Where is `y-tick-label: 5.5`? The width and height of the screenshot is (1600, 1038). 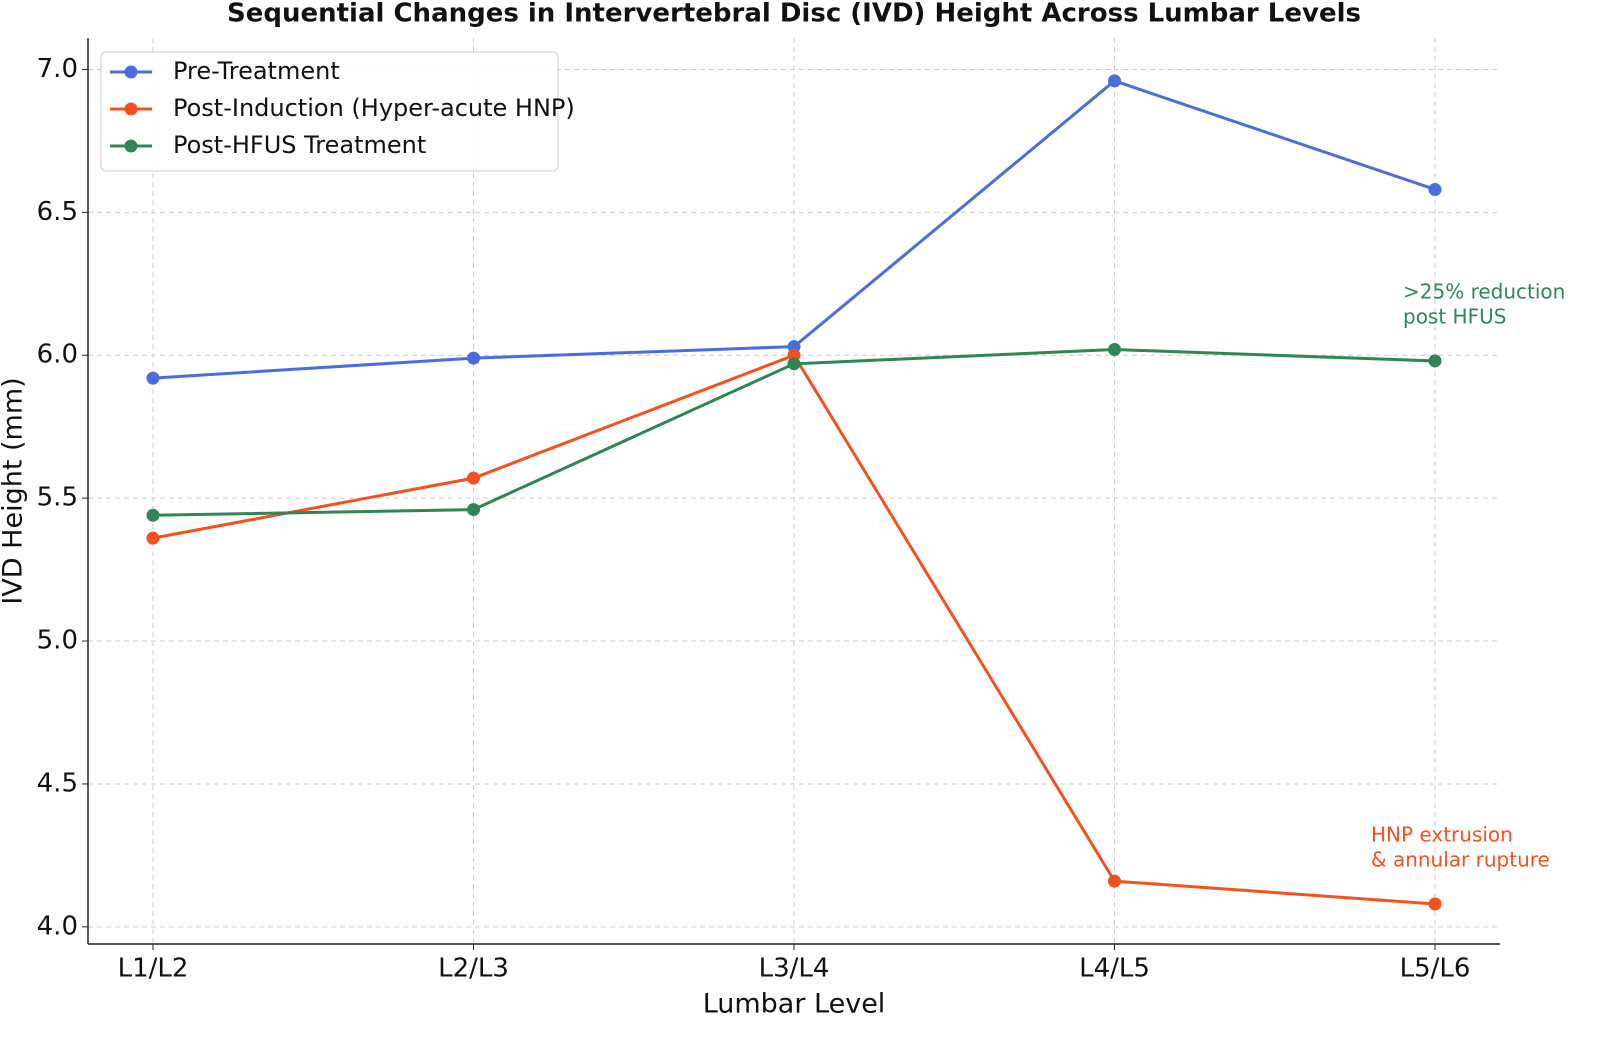
y-tick-label: 5.5 is located at coordinates (57, 498).